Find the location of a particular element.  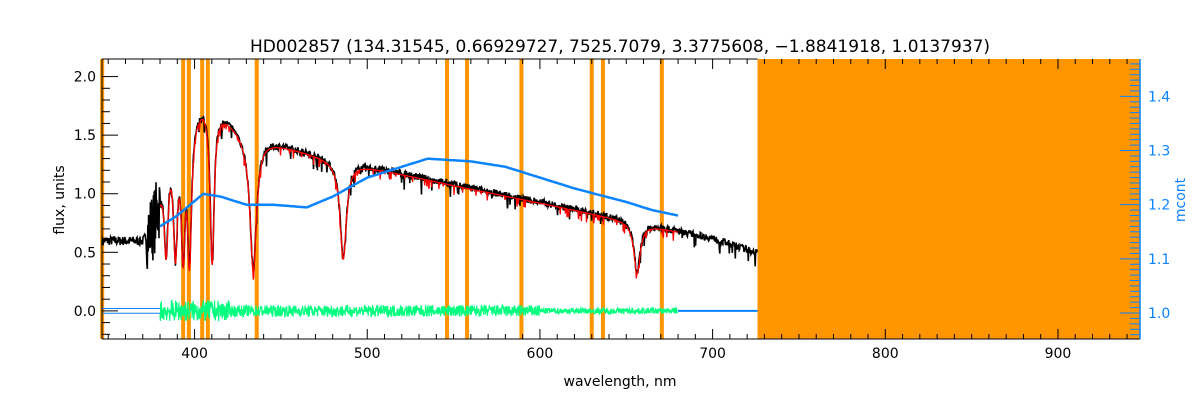

x-tick-label: 600 is located at coordinates (540, 354).